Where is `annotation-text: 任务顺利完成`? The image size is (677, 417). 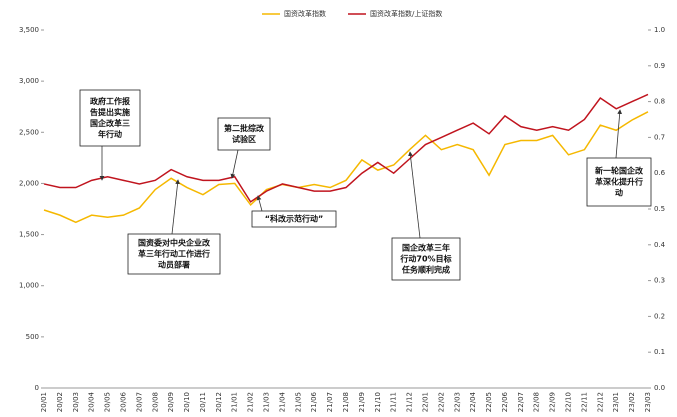
annotation-text: 任务顺利完成 is located at coordinates (425, 270).